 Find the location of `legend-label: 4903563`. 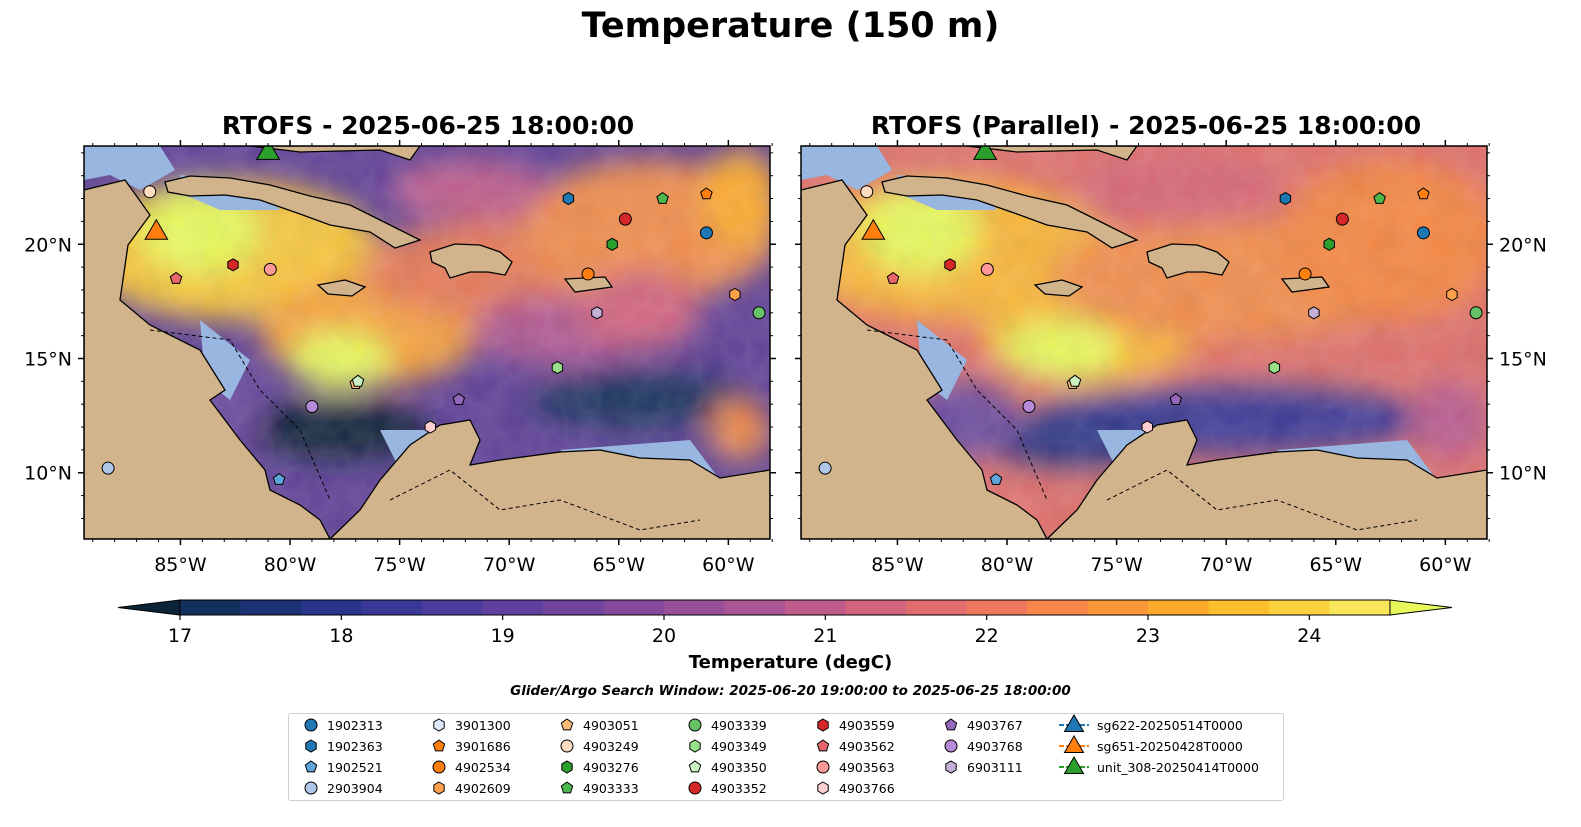

legend-label: 4903563 is located at coordinates (867, 767).